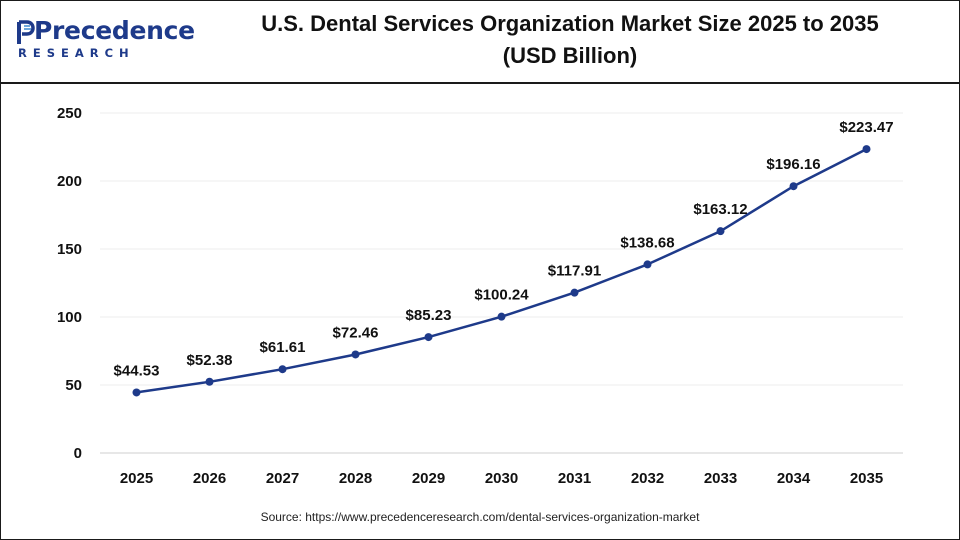 This screenshot has width=960, height=540. I want to click on x-tick-label: 2026, so click(209, 478).